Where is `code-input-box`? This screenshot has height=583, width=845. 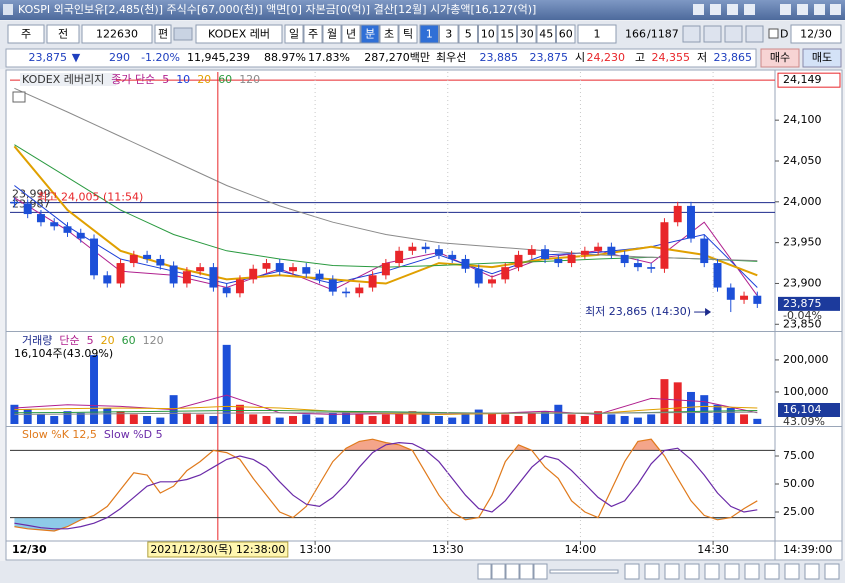
code-input-box is located at coordinates (117, 34).